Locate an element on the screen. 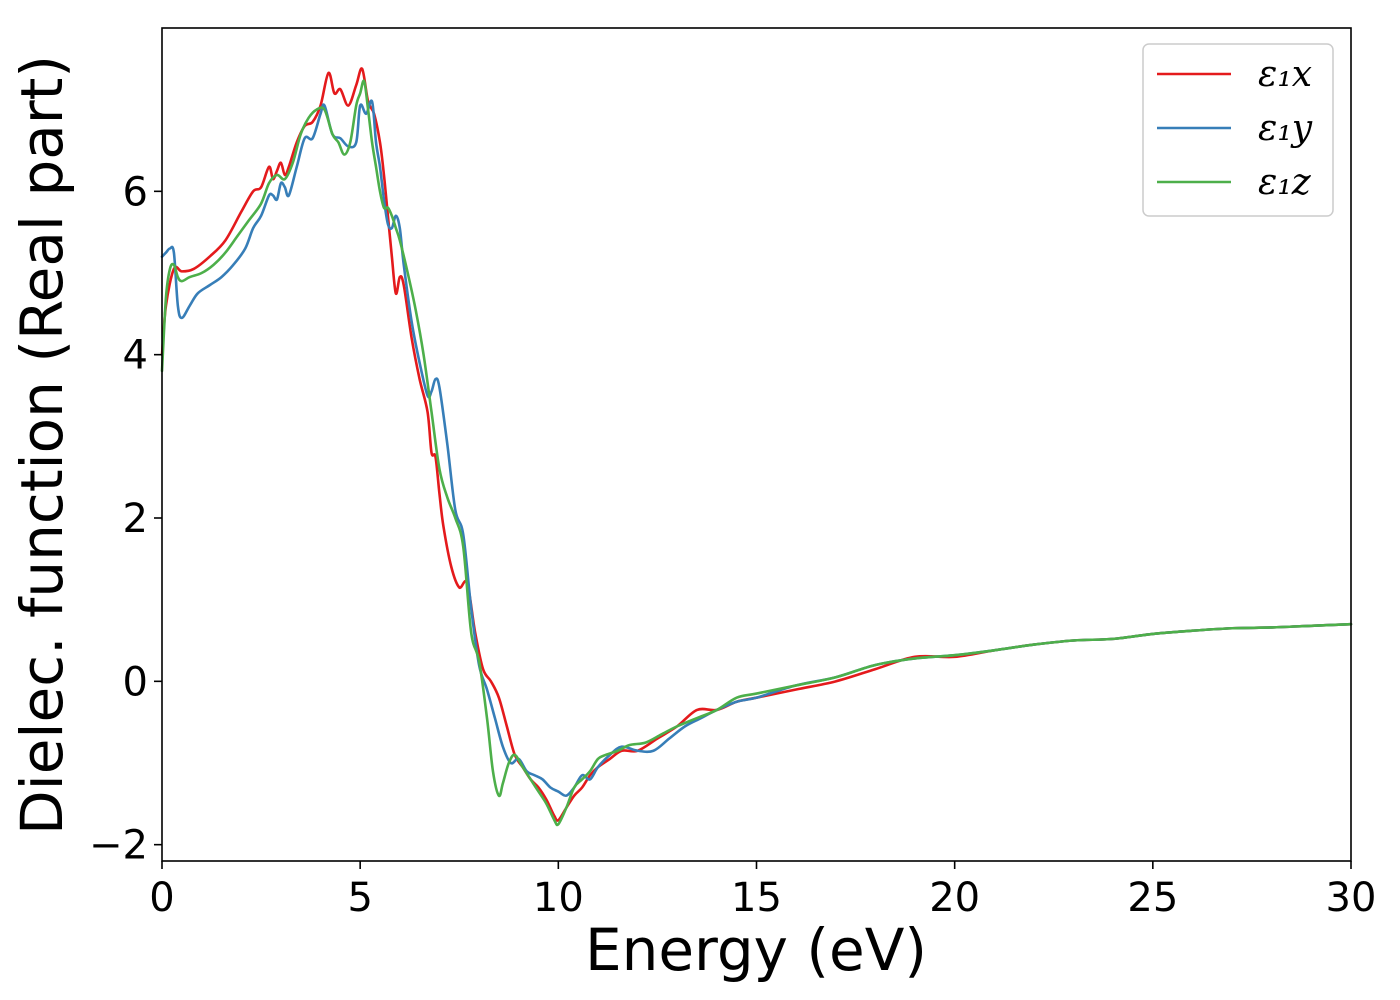 The image size is (1400, 1000). x-axis-title: Energy (eV) is located at coordinates (756, 950).